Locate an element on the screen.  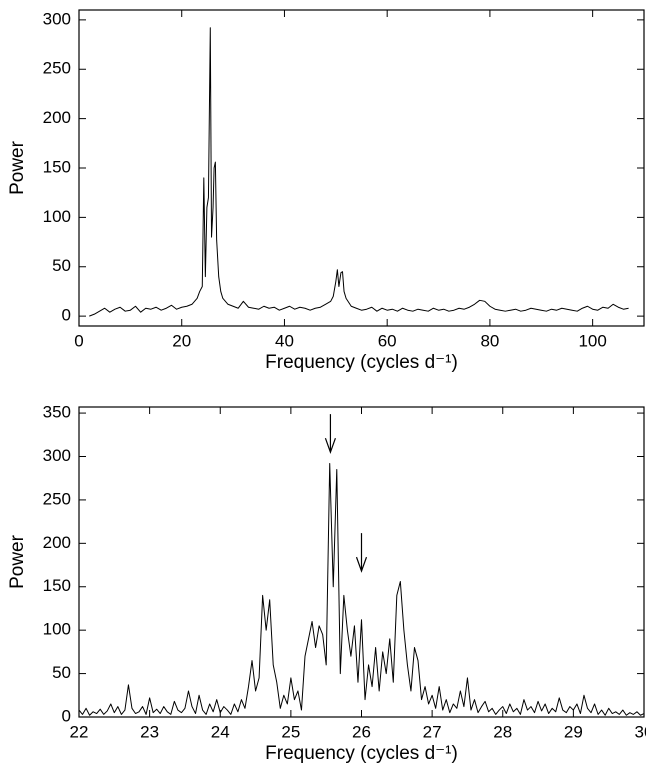
x-tick-label: 25 is located at coordinates (290, 731).